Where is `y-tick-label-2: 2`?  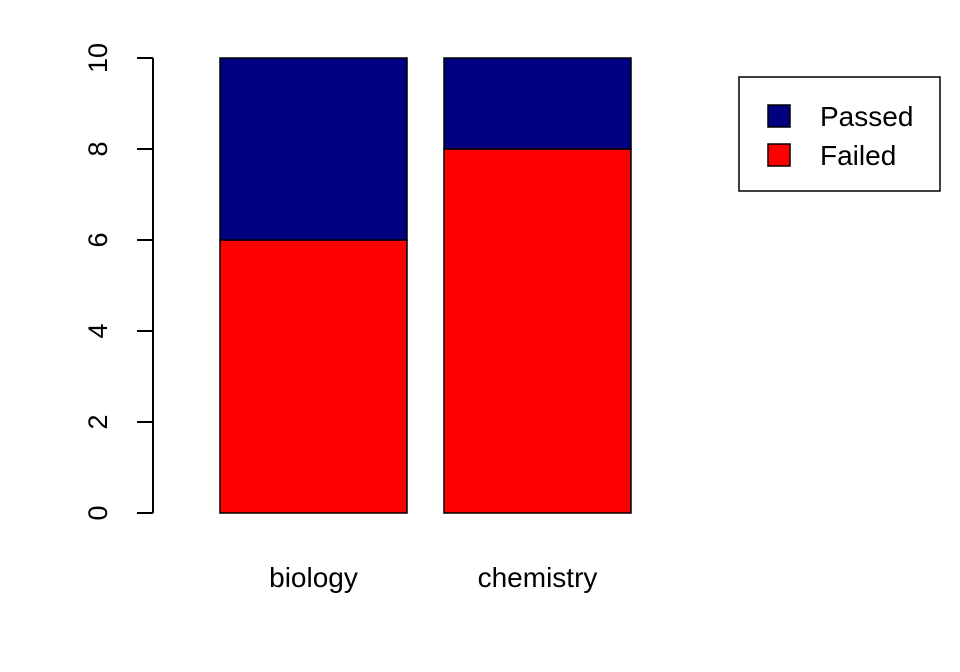 y-tick-label-2: 2 is located at coordinates (98, 421).